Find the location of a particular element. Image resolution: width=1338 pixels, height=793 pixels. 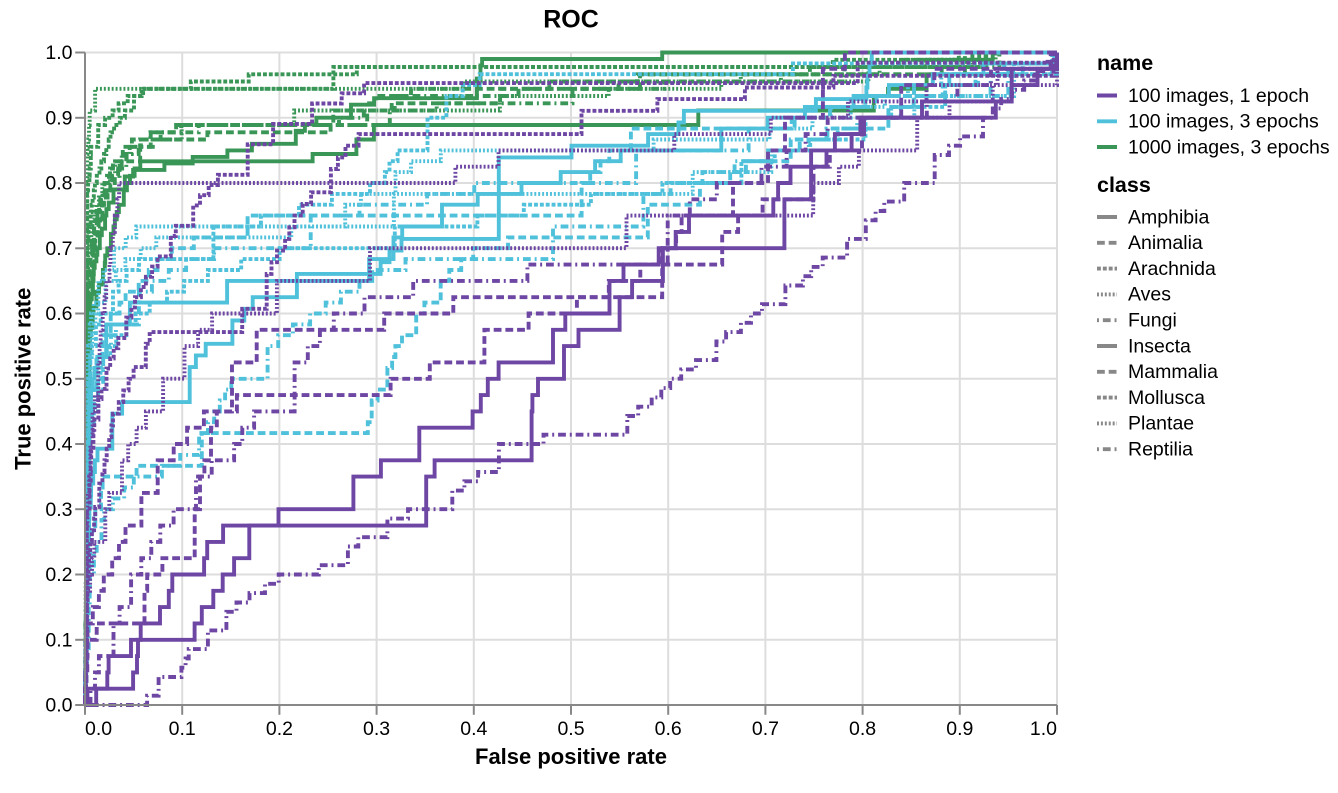

svg-text: ROC is located at coordinates (571, 20).